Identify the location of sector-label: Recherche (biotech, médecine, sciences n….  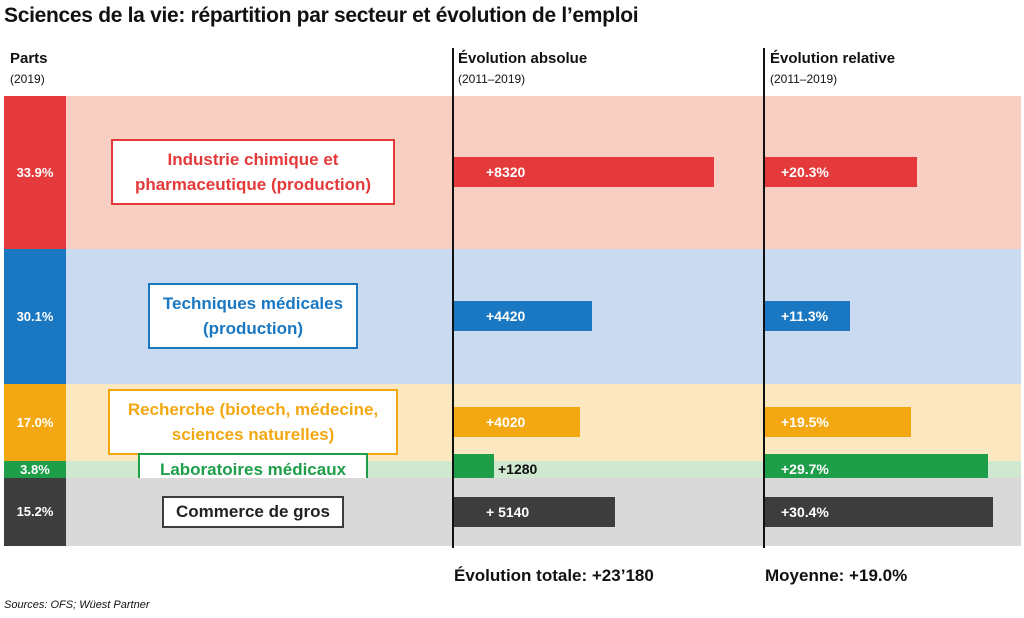
(253, 422).